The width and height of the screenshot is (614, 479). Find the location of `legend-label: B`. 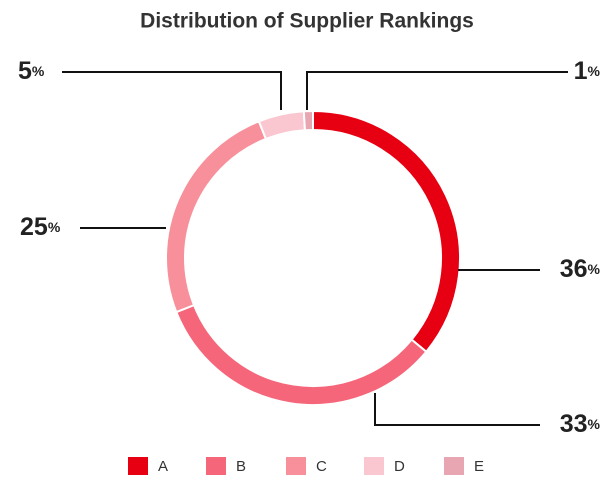

legend-label: B is located at coordinates (241, 466).